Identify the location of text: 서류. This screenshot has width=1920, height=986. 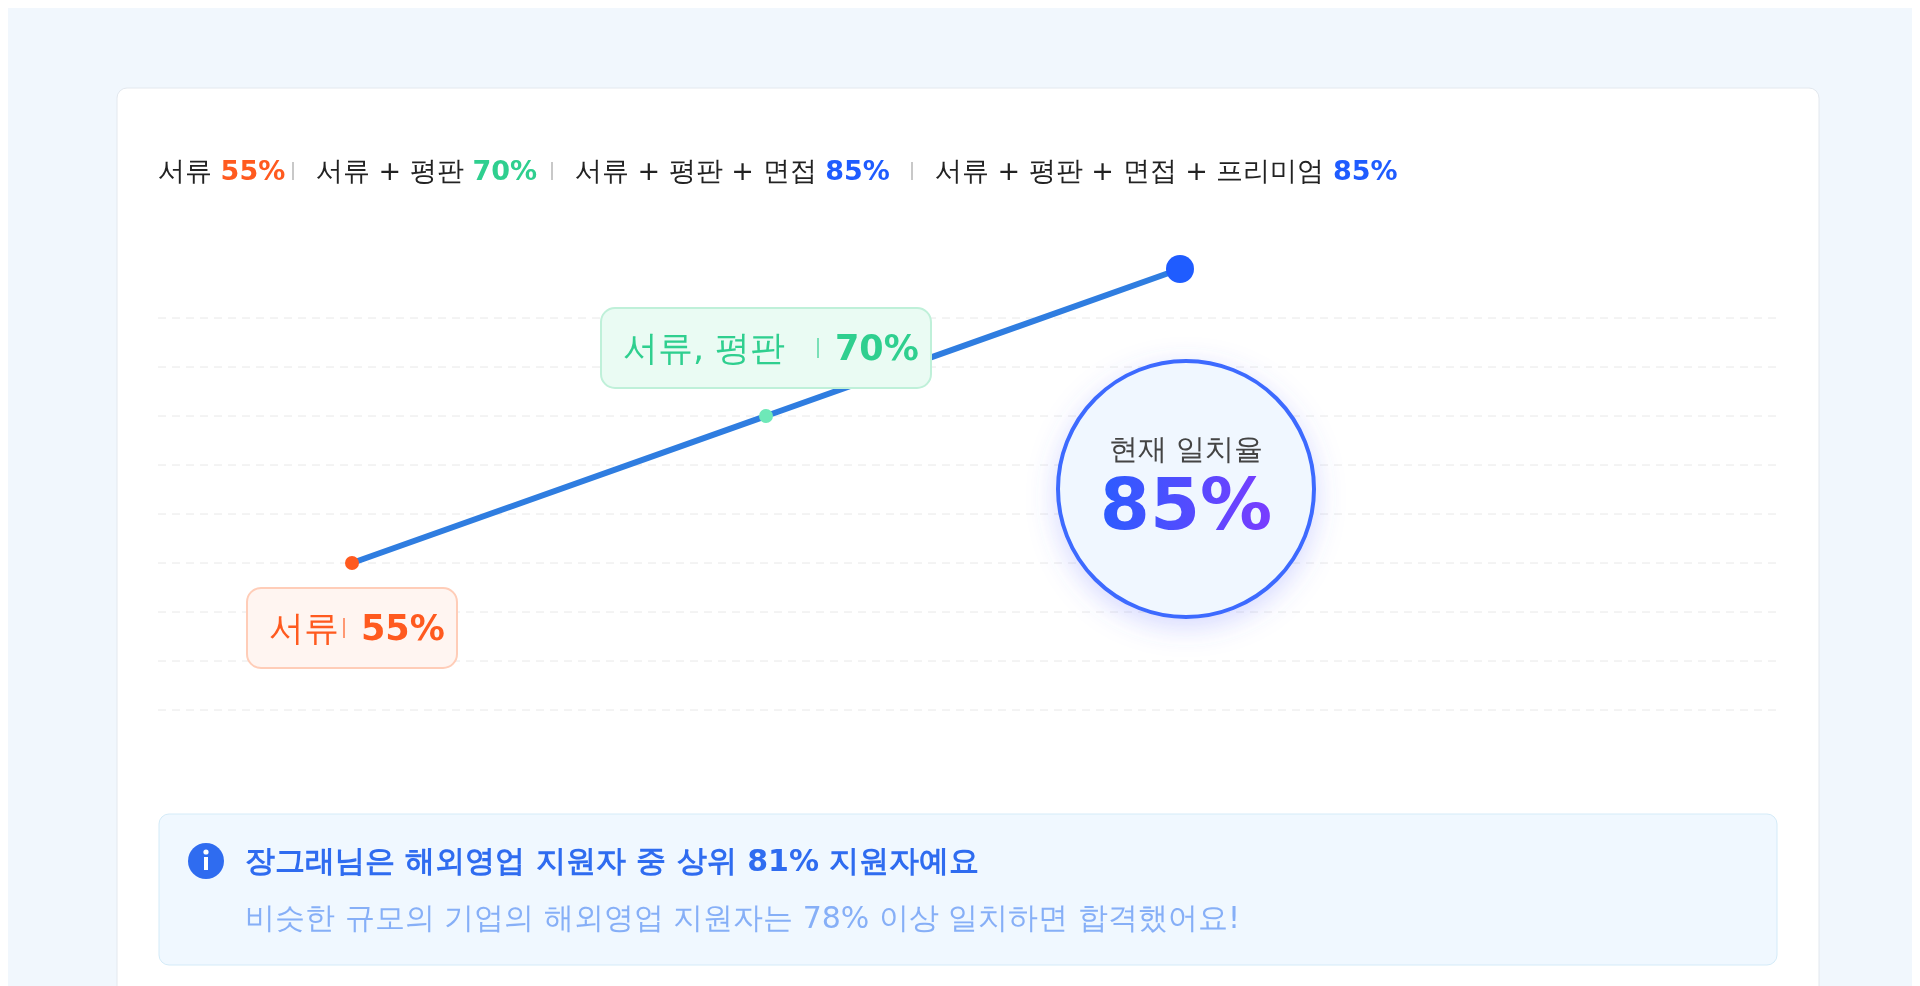
(304, 628).